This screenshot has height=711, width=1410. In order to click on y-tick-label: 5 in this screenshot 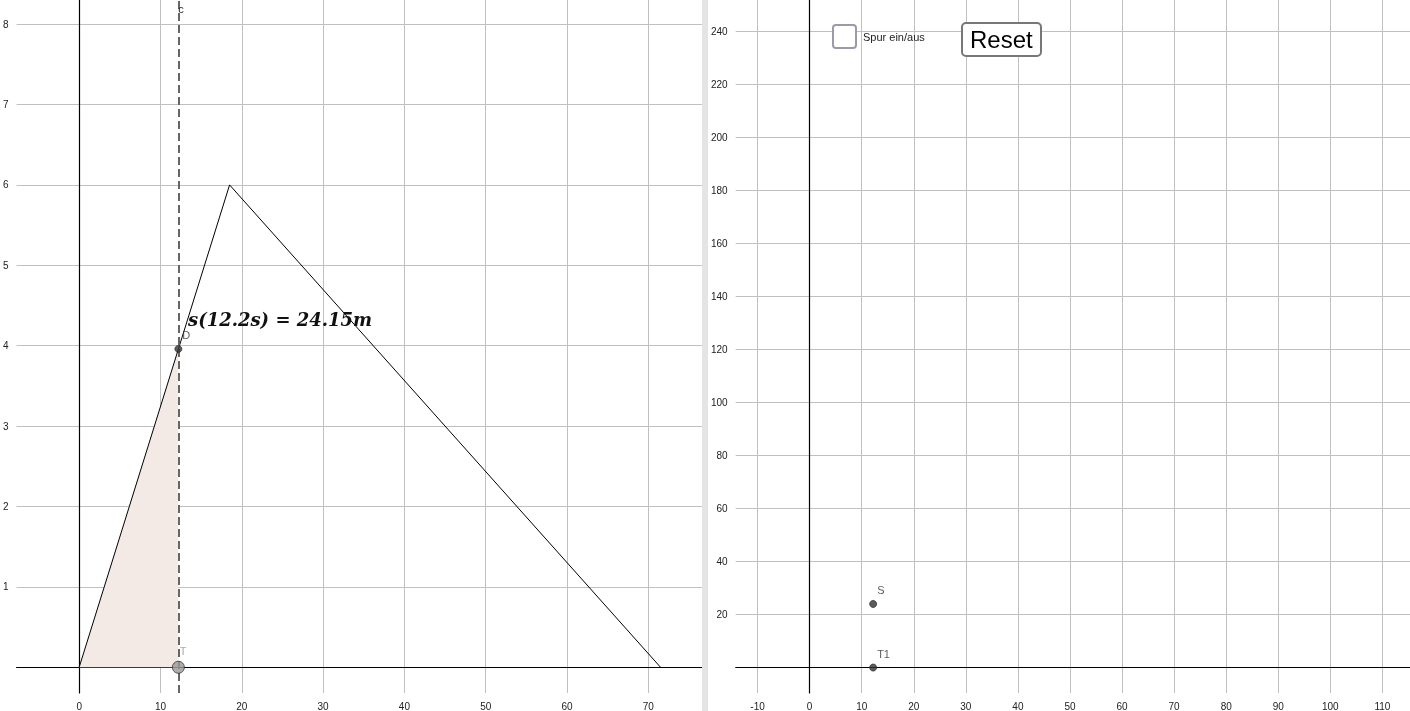, I will do `click(6, 265)`.